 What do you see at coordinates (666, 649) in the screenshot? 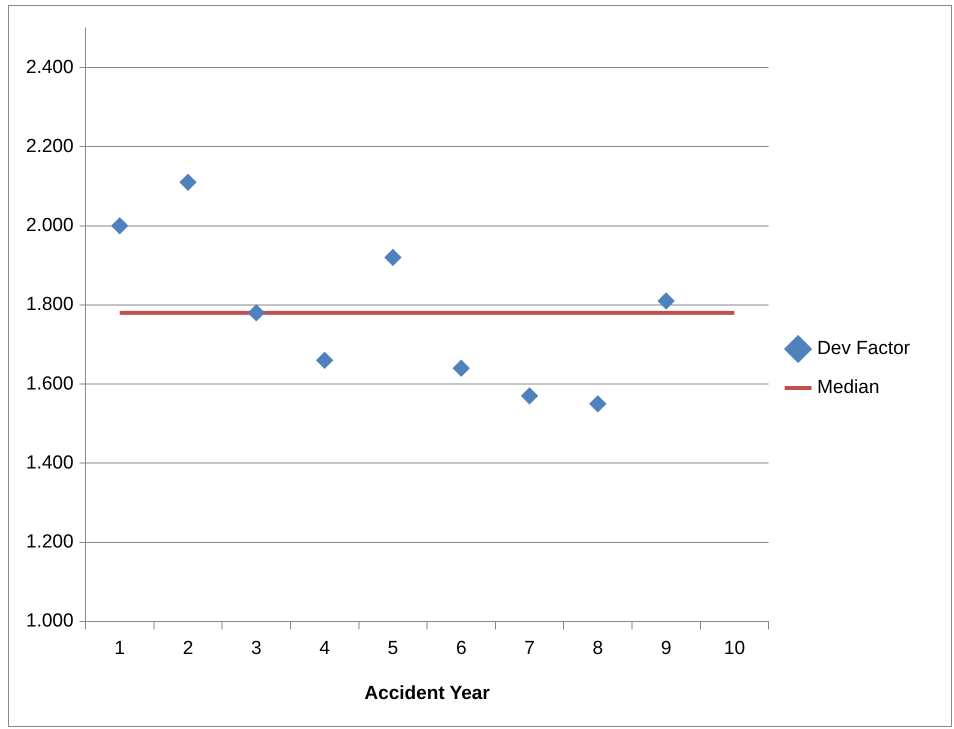
I see `x-tick-label: 9` at bounding box center [666, 649].